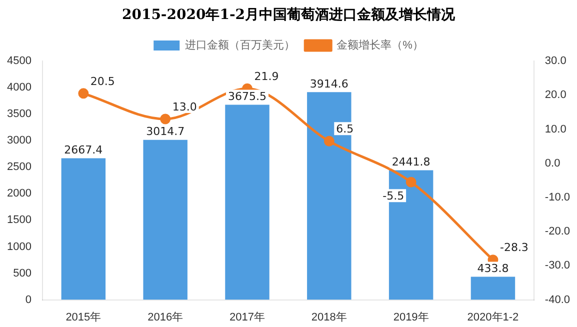 This screenshot has width=577, height=327. What do you see at coordinates (19, 246) in the screenshot?
I see `y-tick-label: 1000` at bounding box center [19, 246].